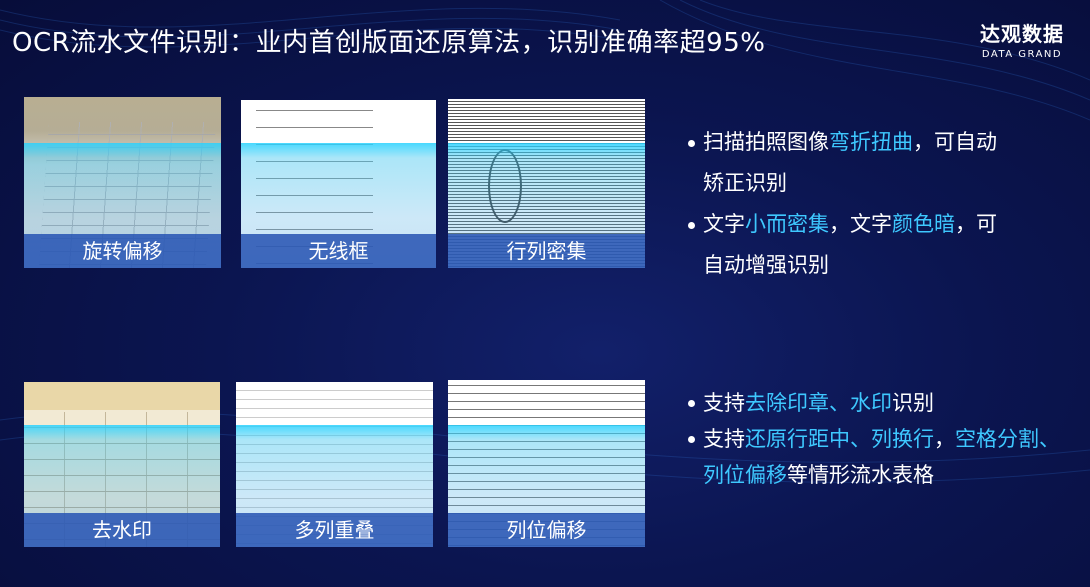 The width and height of the screenshot is (1090, 587). I want to click on highlight-text: 还原行距中、列换行, so click(839, 439).